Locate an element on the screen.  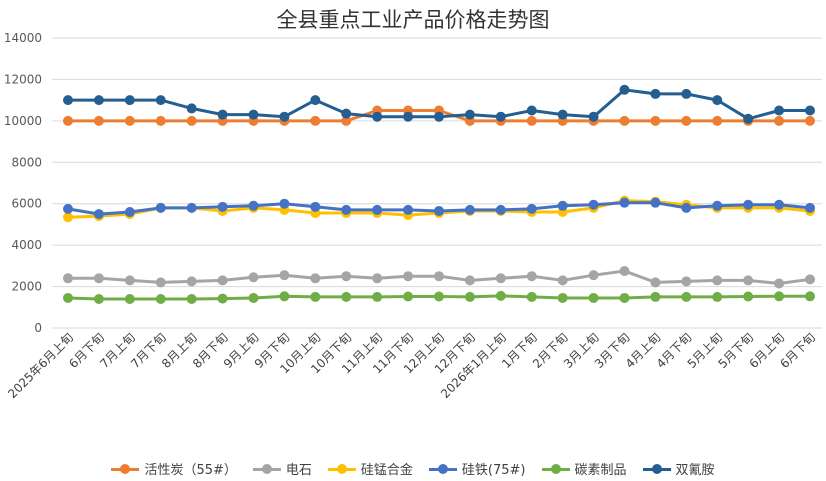
legend-item: 硅锰合金 is located at coordinates (370, 468).